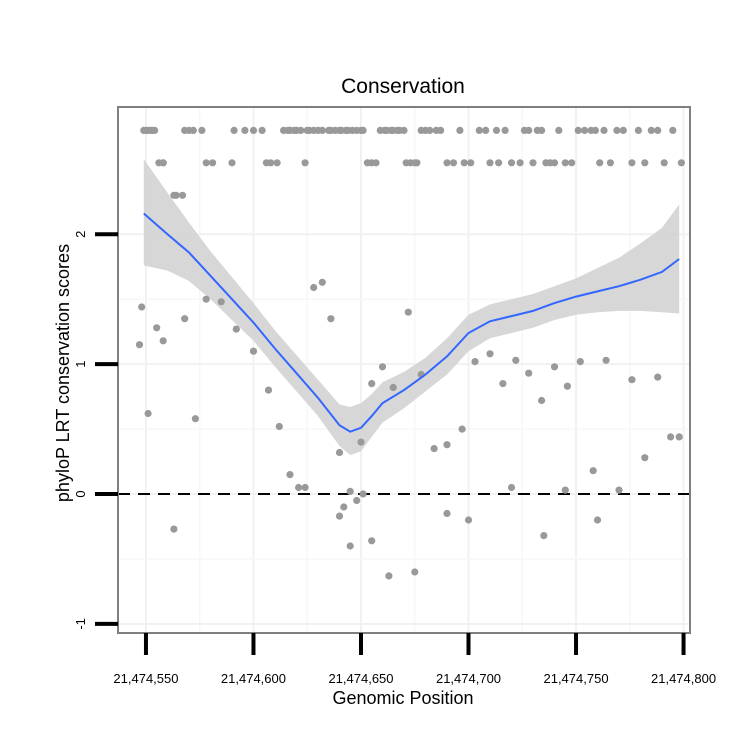 The width and height of the screenshot is (750, 750). Describe the element at coordinates (80, 364) in the screenshot. I see `y-tick-label: 1` at that location.